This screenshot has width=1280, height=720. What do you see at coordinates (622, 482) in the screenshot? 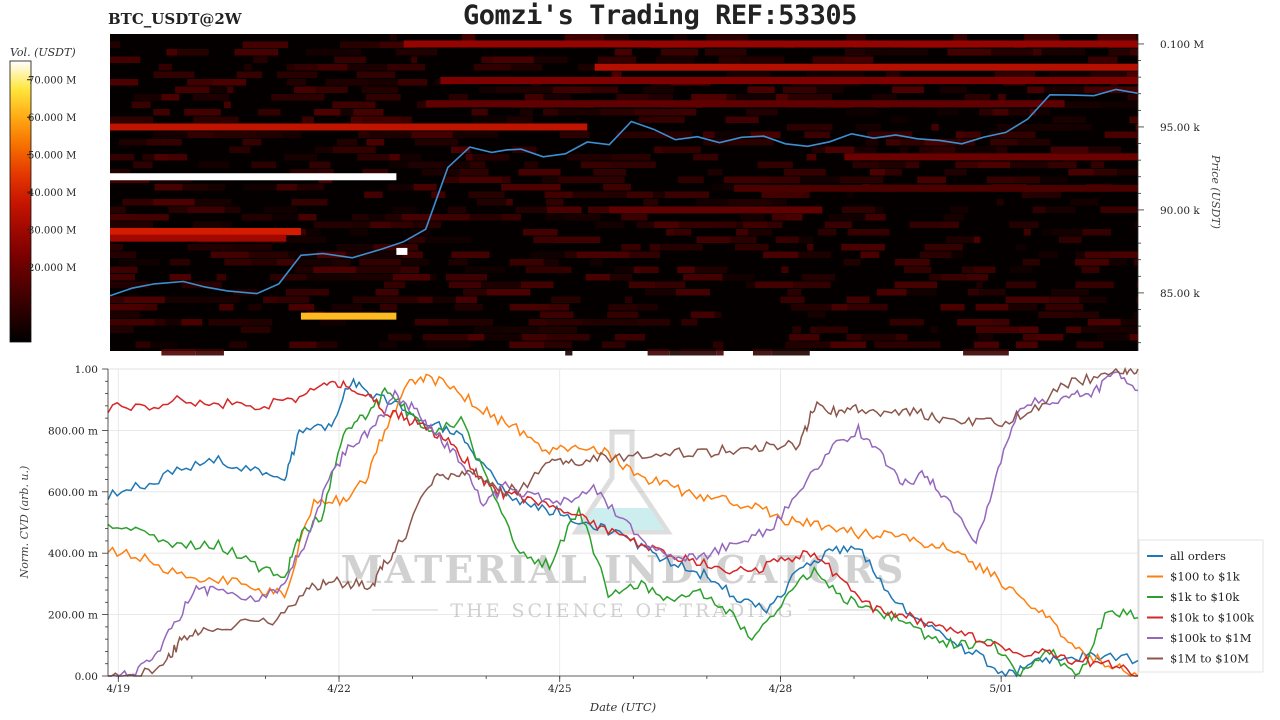
I see `flask-icon` at bounding box center [622, 482].